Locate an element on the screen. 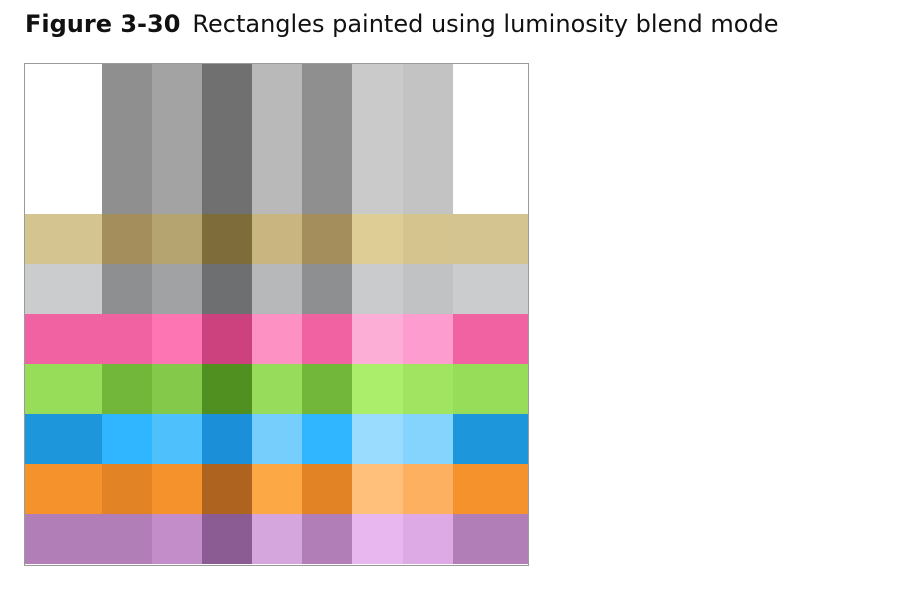 This screenshot has width=916, height=600. grayscale-top-row is located at coordinates (276, 139).